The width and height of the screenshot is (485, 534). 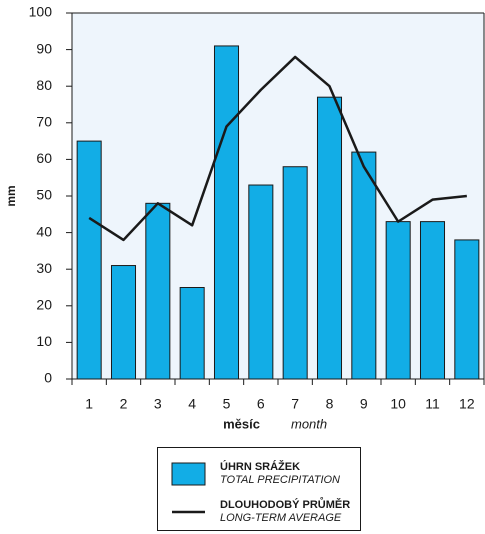 What do you see at coordinates (158, 404) in the screenshot?
I see `x-tick-label: 3` at bounding box center [158, 404].